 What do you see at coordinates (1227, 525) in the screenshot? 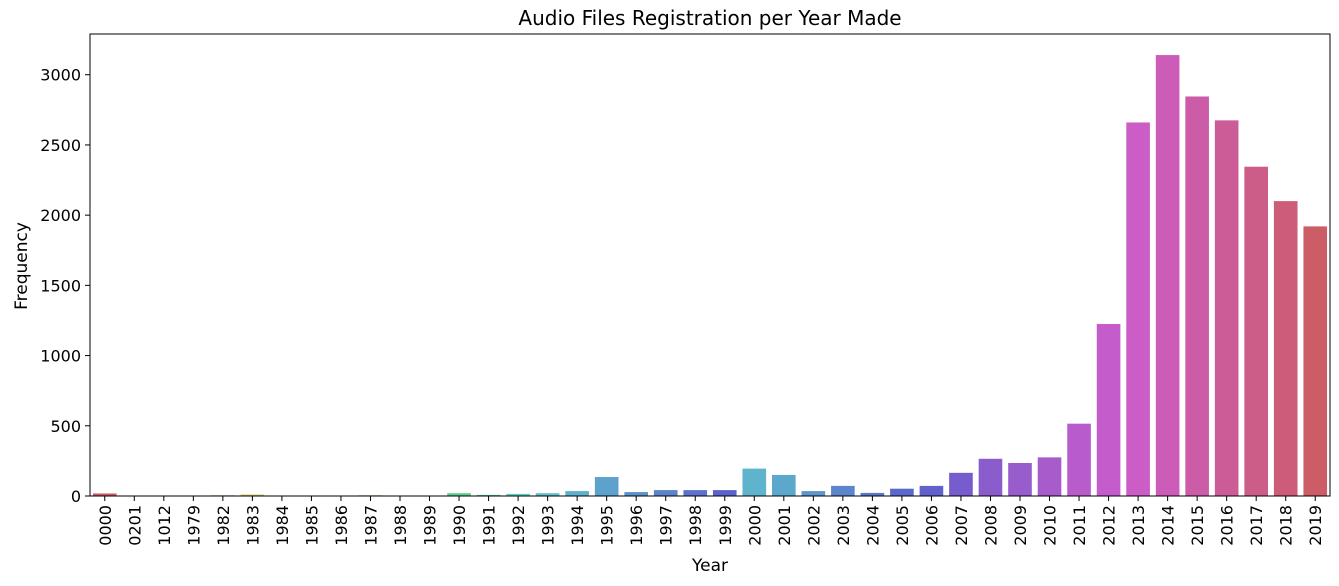
I see `x-tick-label: 2016` at bounding box center [1227, 525].